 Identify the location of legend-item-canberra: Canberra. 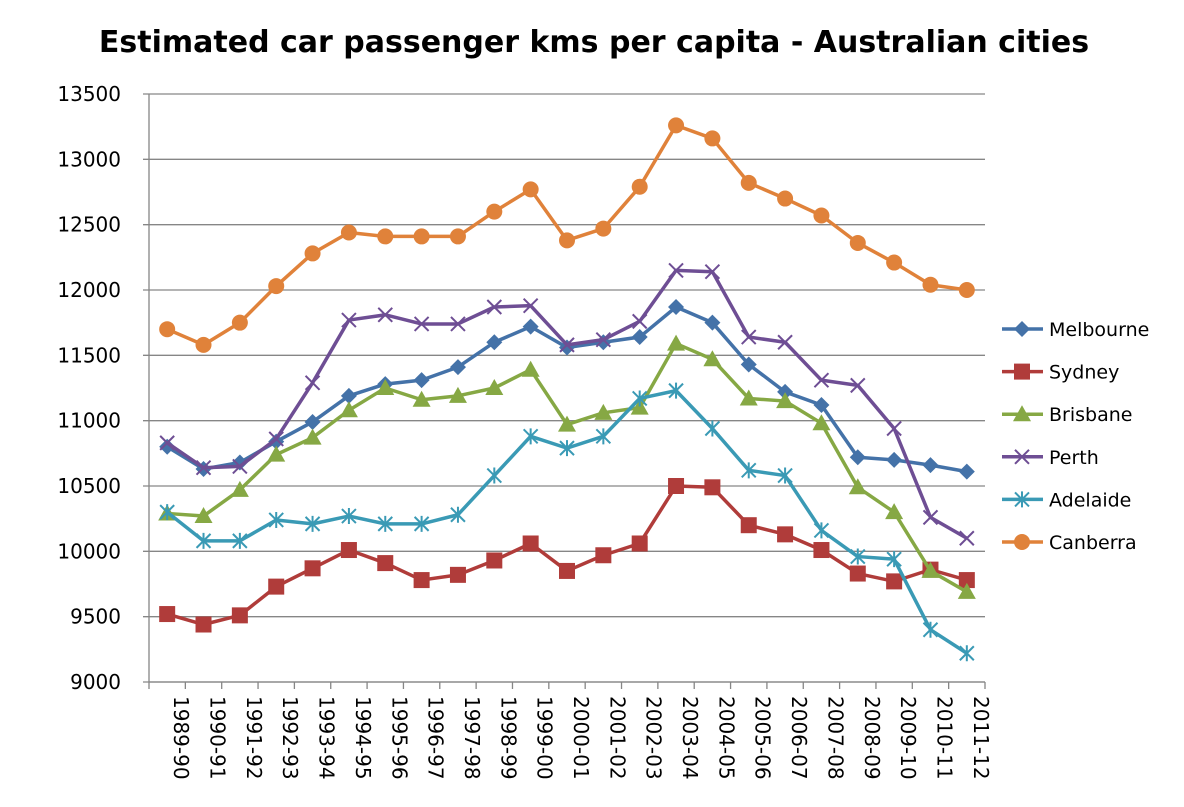
(1069, 543).